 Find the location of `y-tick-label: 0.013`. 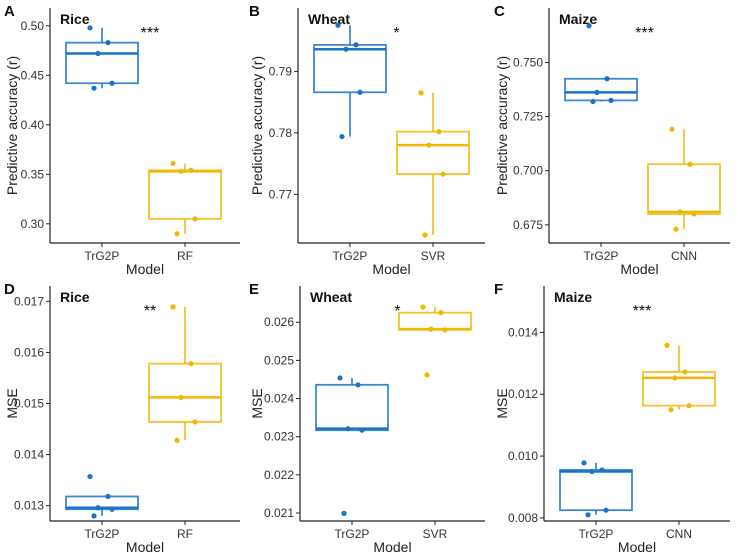

y-tick-label: 0.013 is located at coordinates (29, 506).